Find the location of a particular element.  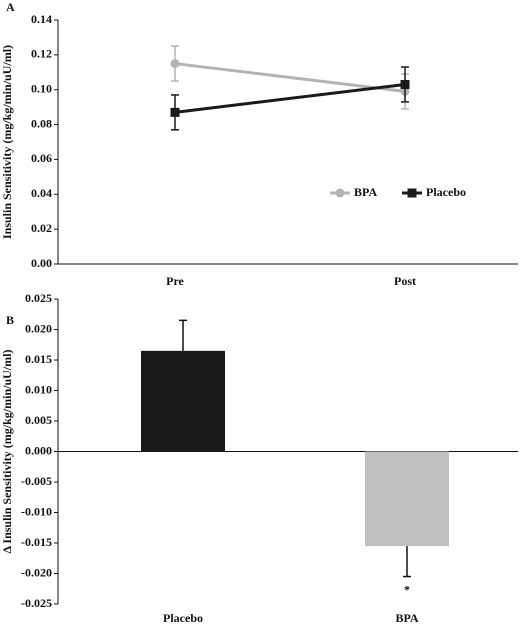

annotation: * is located at coordinates (407, 589).